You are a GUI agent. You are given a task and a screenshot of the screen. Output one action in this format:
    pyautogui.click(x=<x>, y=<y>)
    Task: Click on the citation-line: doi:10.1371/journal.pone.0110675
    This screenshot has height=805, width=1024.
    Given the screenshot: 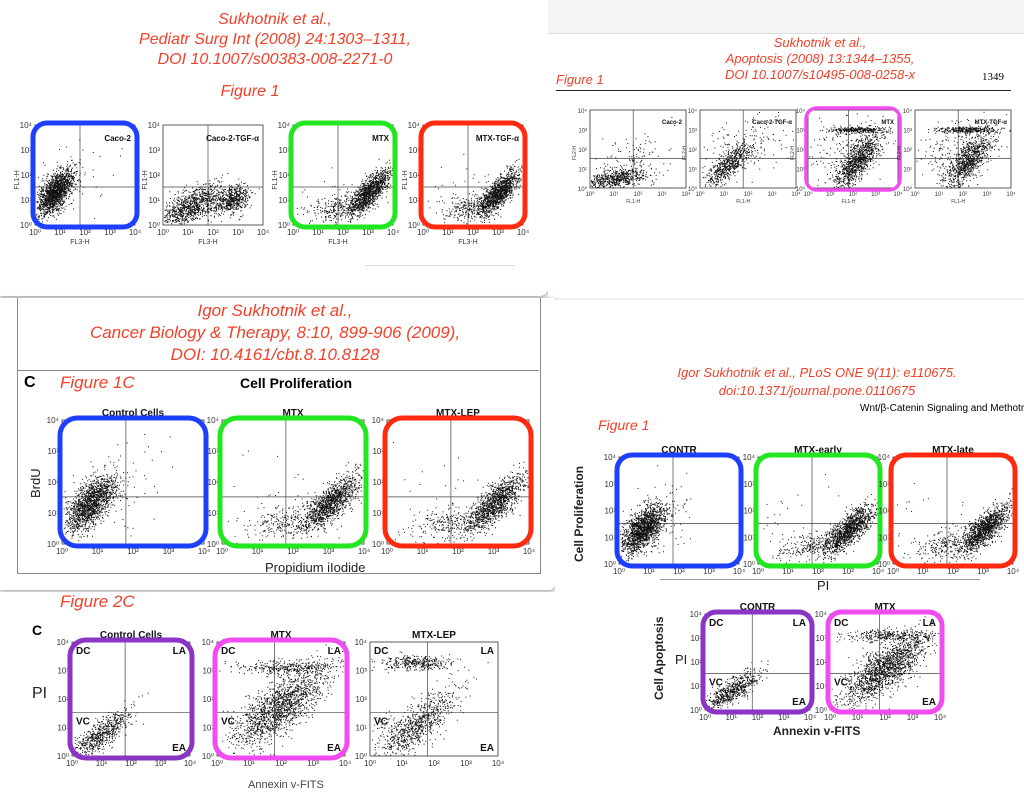 What is the action you would take?
    pyautogui.click(x=817, y=390)
    